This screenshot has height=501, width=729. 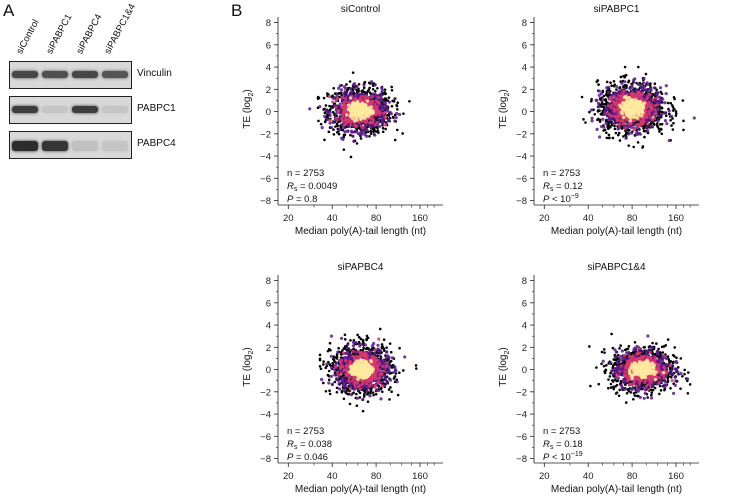 What do you see at coordinates (70, 75) in the screenshot?
I see `blot-vinculin` at bounding box center [70, 75].